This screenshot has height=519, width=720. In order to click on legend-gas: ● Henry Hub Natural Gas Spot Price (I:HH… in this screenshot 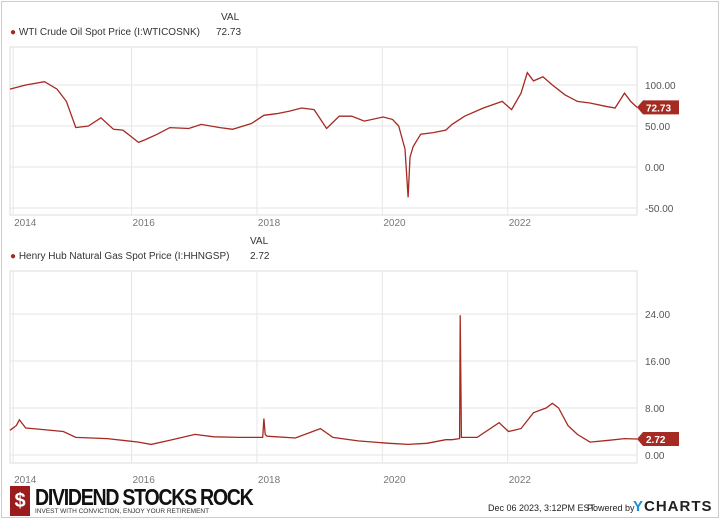, I will do `click(119, 256)`.